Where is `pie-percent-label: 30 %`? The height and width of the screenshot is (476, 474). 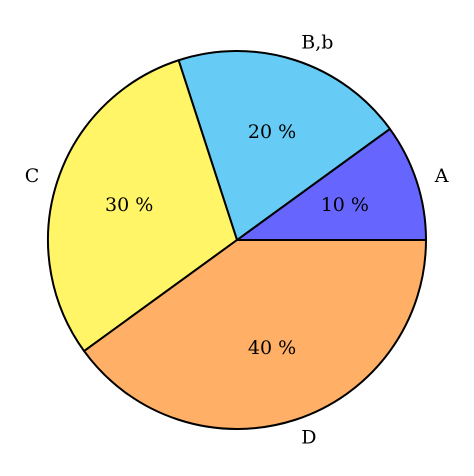
pie-percent-label: 30 % is located at coordinates (129, 205).